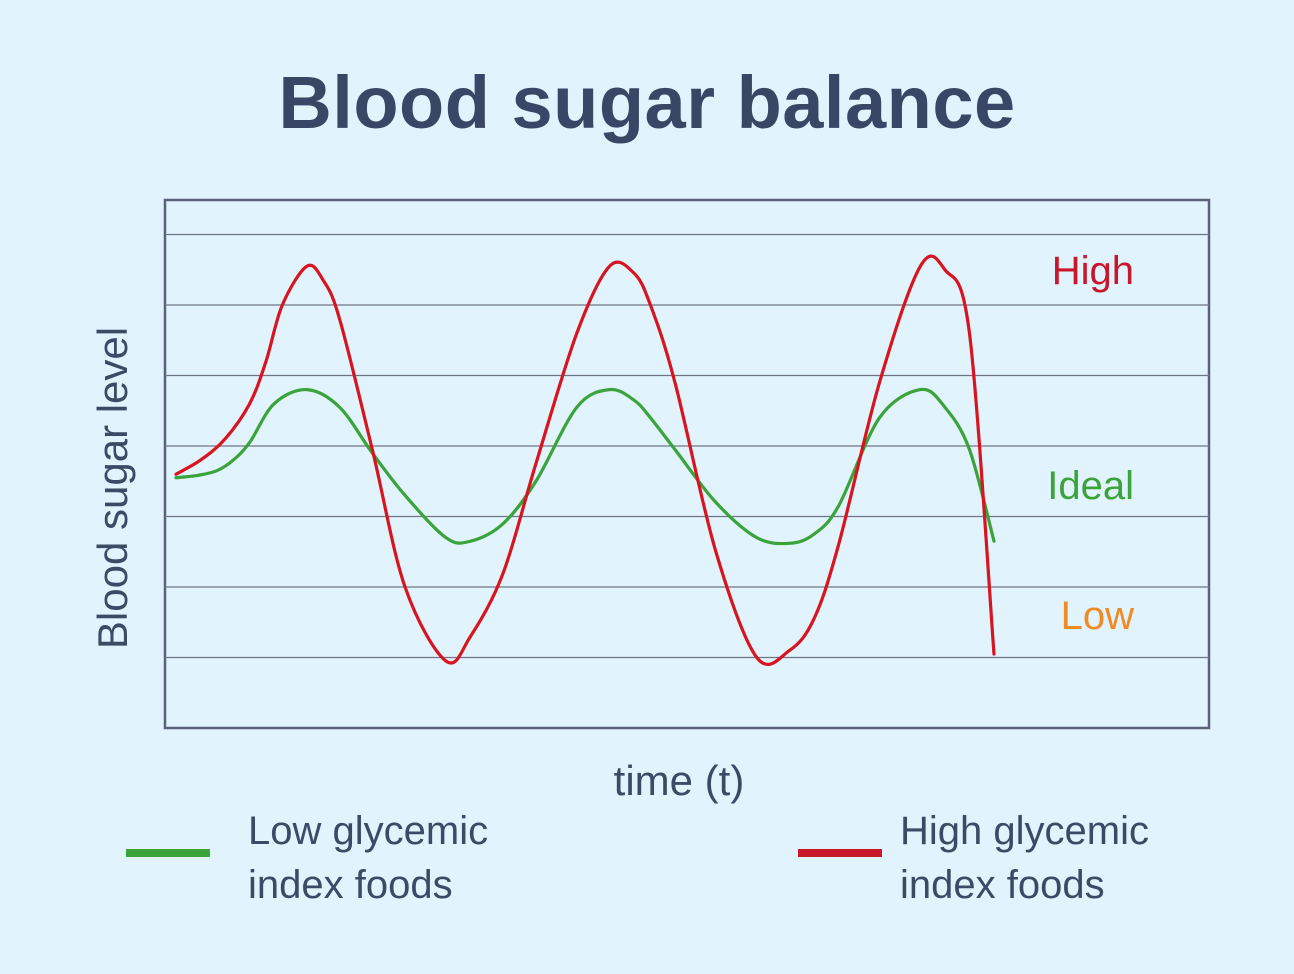 This screenshot has height=974, width=1294. I want to click on level-label-ideal: Ideal, so click(1090, 486).